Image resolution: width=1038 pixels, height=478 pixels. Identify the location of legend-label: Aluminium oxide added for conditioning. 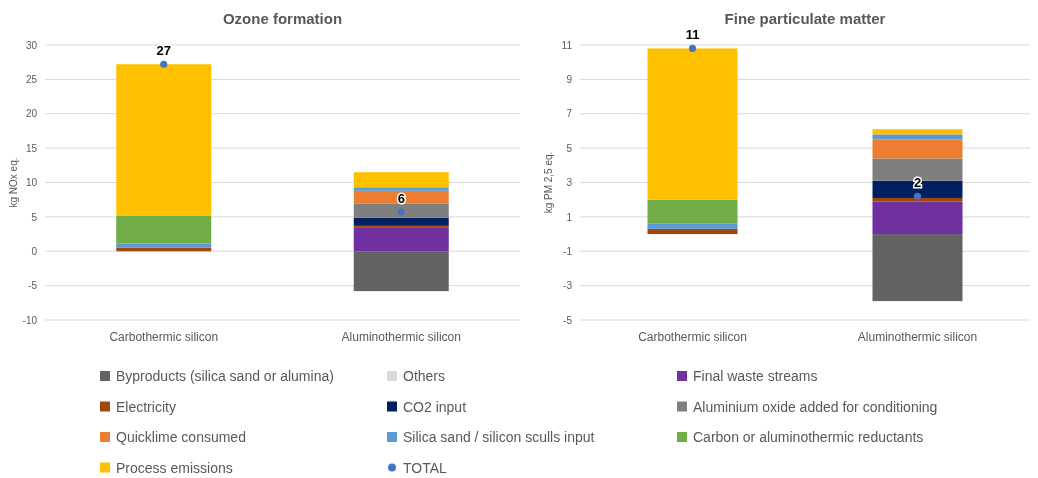
(815, 406).